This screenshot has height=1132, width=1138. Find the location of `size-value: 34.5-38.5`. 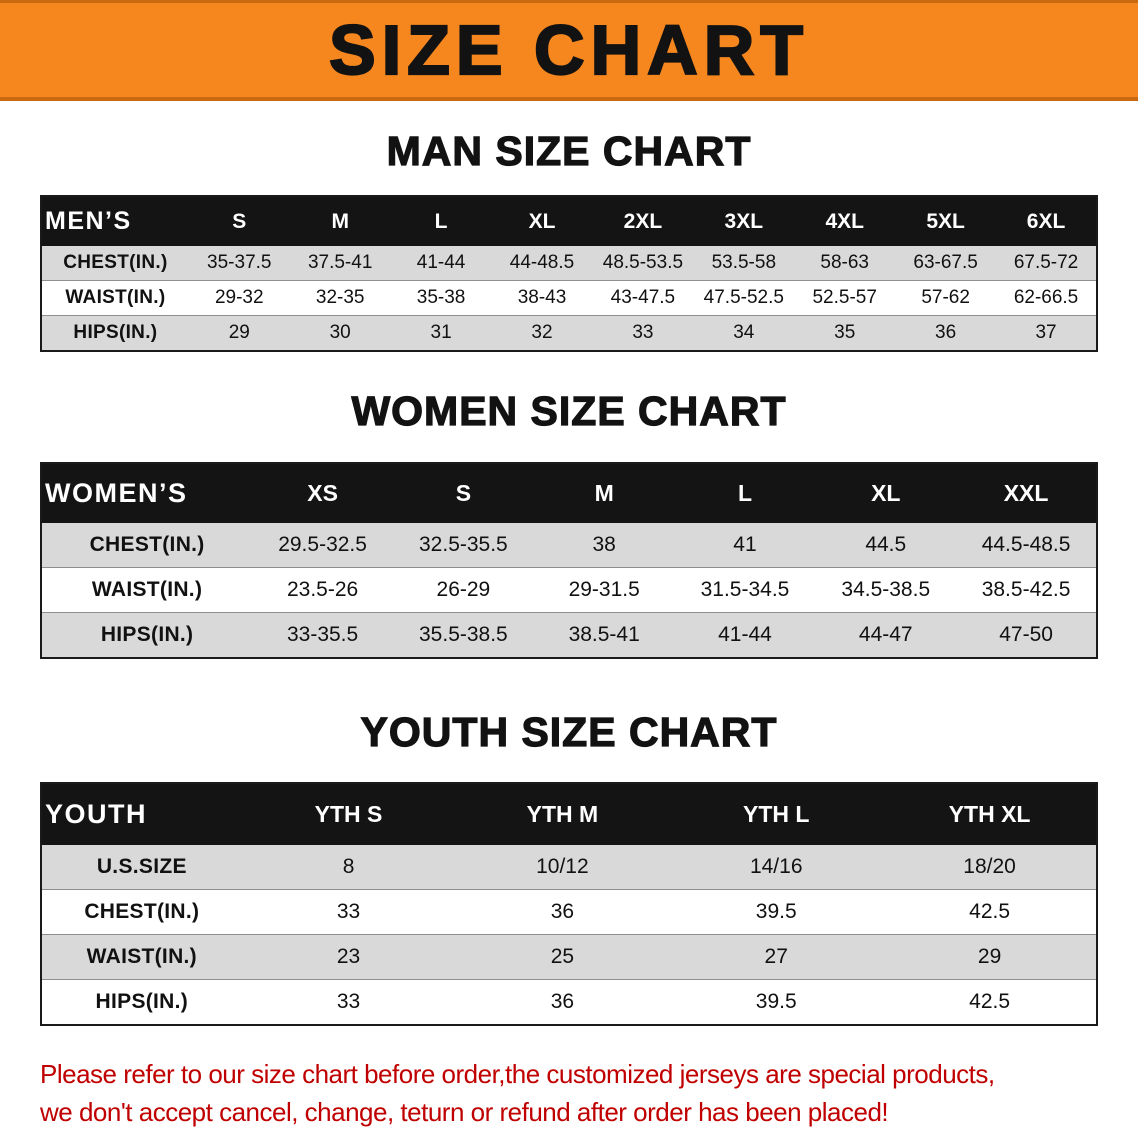

size-value: 34.5-38.5 is located at coordinates (886, 589).